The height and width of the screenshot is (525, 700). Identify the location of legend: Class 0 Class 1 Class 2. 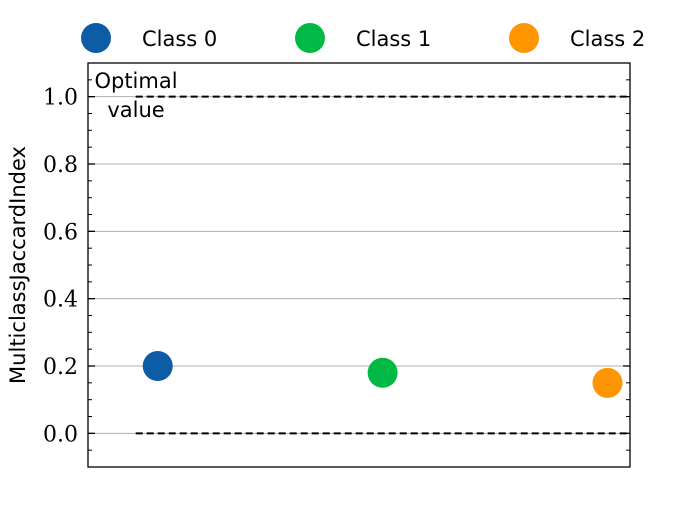
(363, 38).